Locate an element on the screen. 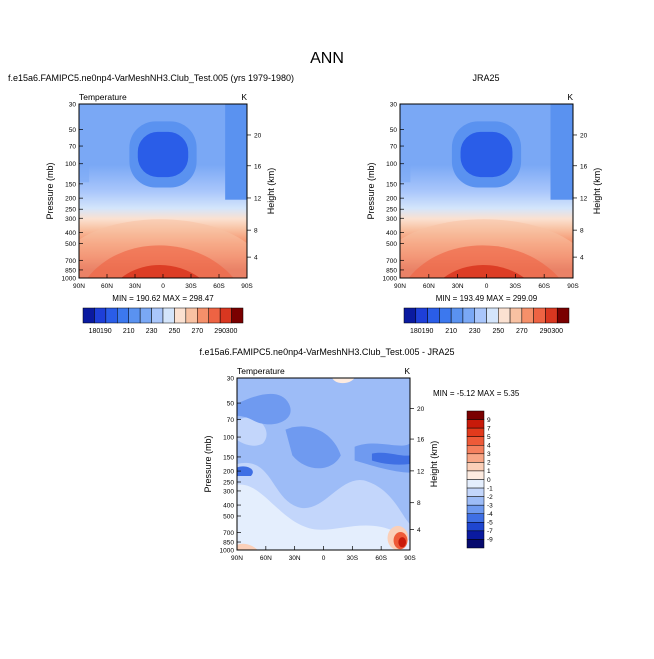 The height and width of the screenshot is (659, 654). y-right-tick-label: 16 is located at coordinates (421, 440).